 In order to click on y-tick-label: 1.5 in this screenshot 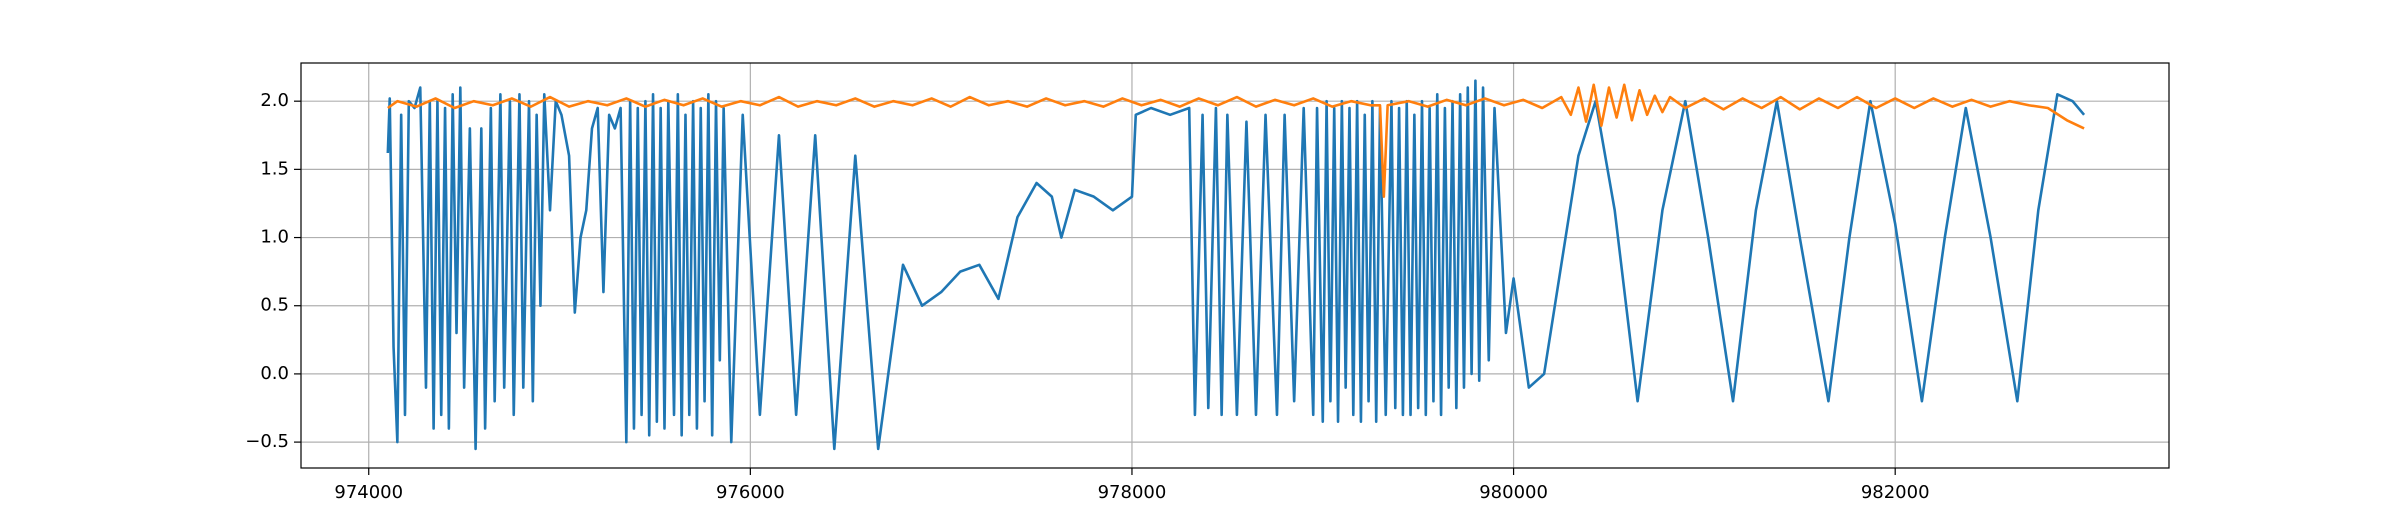, I will do `click(274, 168)`.